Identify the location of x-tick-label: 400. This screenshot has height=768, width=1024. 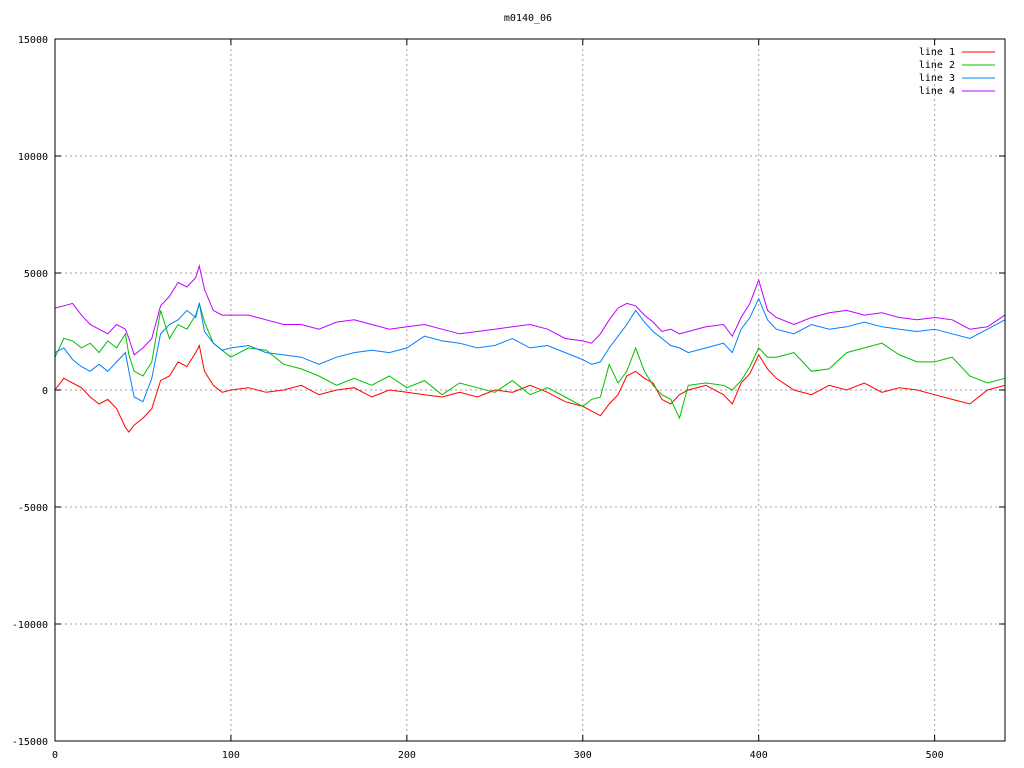
(759, 755).